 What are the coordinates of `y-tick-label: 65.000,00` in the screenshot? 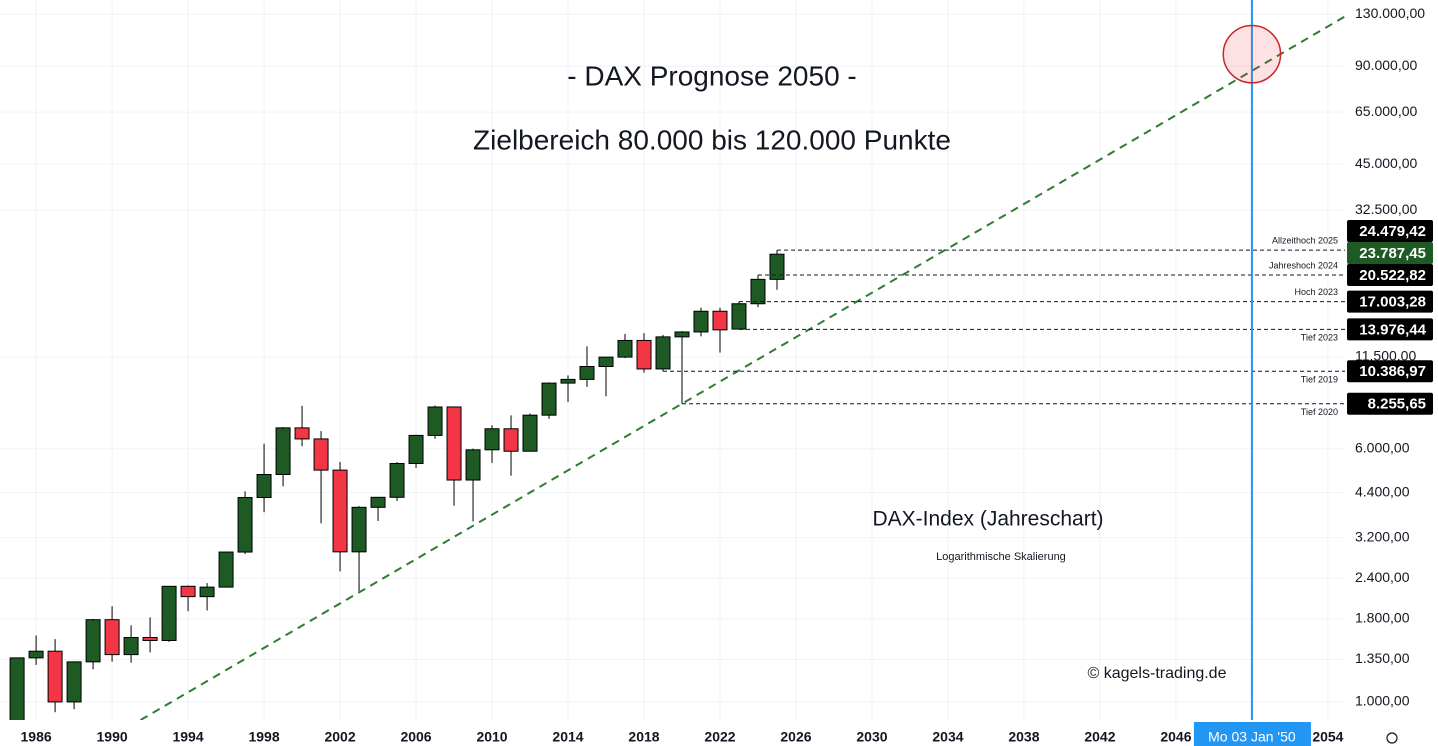 It's located at (1386, 111).